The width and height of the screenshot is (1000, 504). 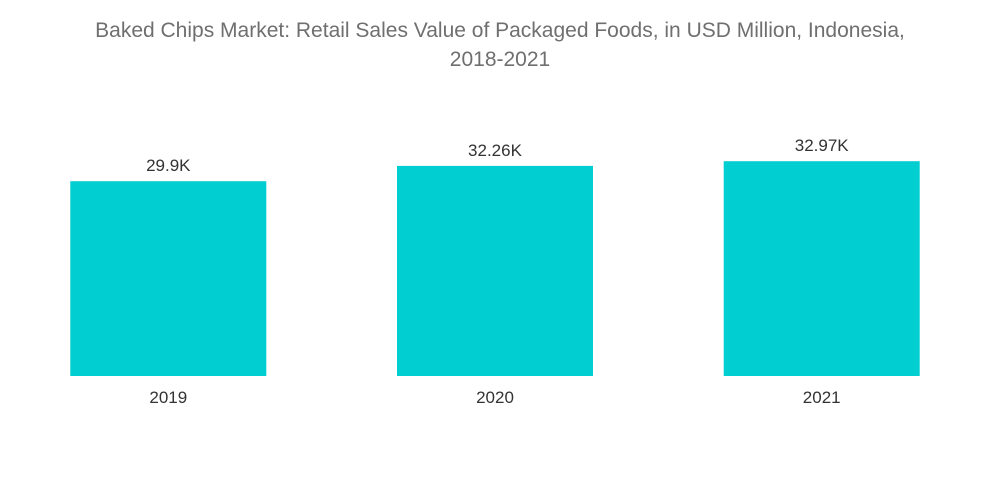 What do you see at coordinates (495, 397) in the screenshot?
I see `x-tick-label-2020: 2020` at bounding box center [495, 397].